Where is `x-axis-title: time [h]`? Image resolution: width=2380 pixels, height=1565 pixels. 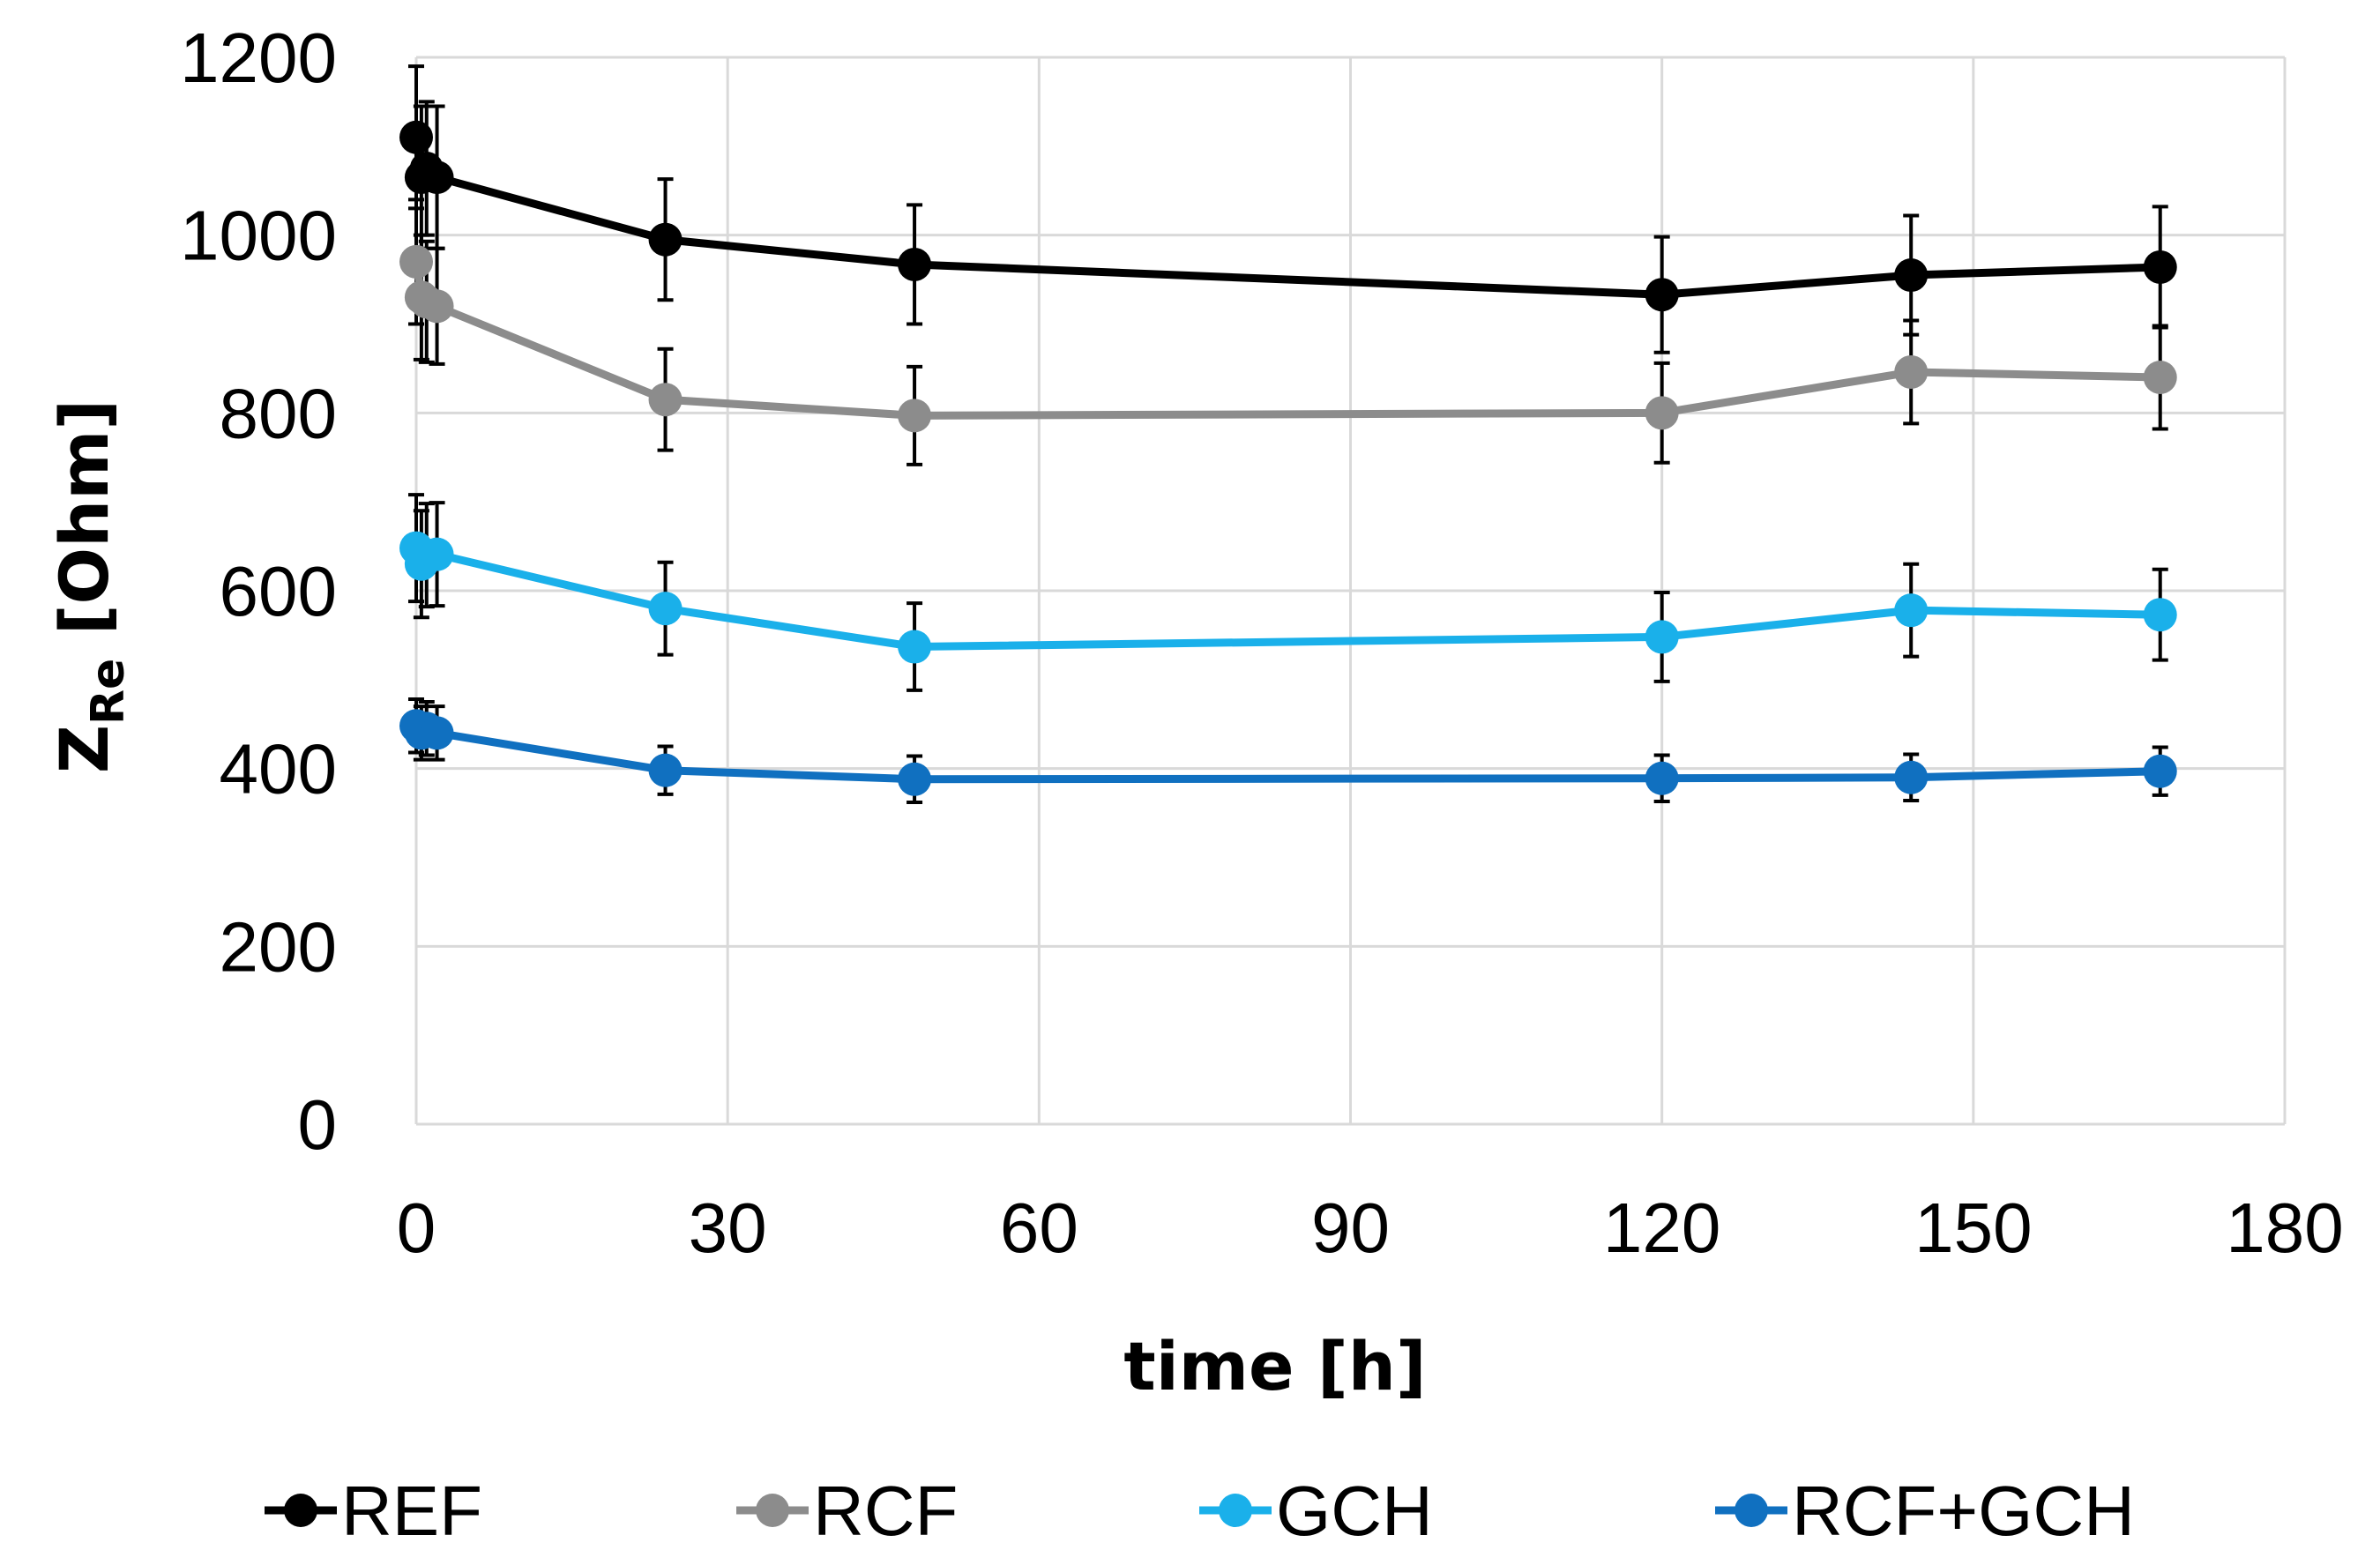 x-axis-title: time [h] is located at coordinates (1274, 1366).